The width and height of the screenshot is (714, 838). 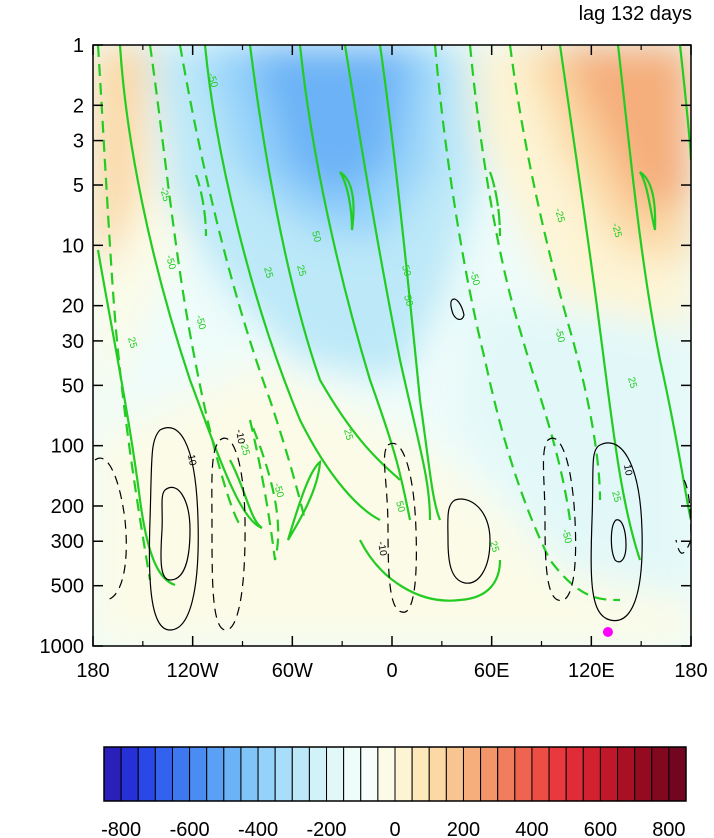 I want to click on colorbar-tick-label: 800, so click(x=668, y=828).